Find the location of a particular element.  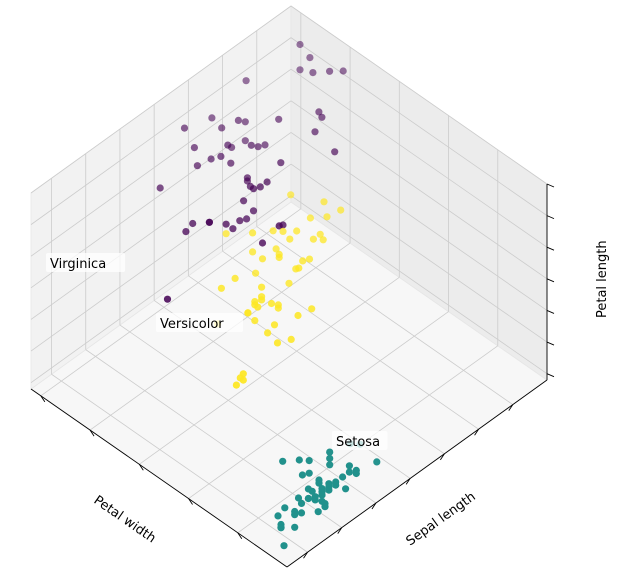

z-axis-label: Petal length is located at coordinates (602, 279).